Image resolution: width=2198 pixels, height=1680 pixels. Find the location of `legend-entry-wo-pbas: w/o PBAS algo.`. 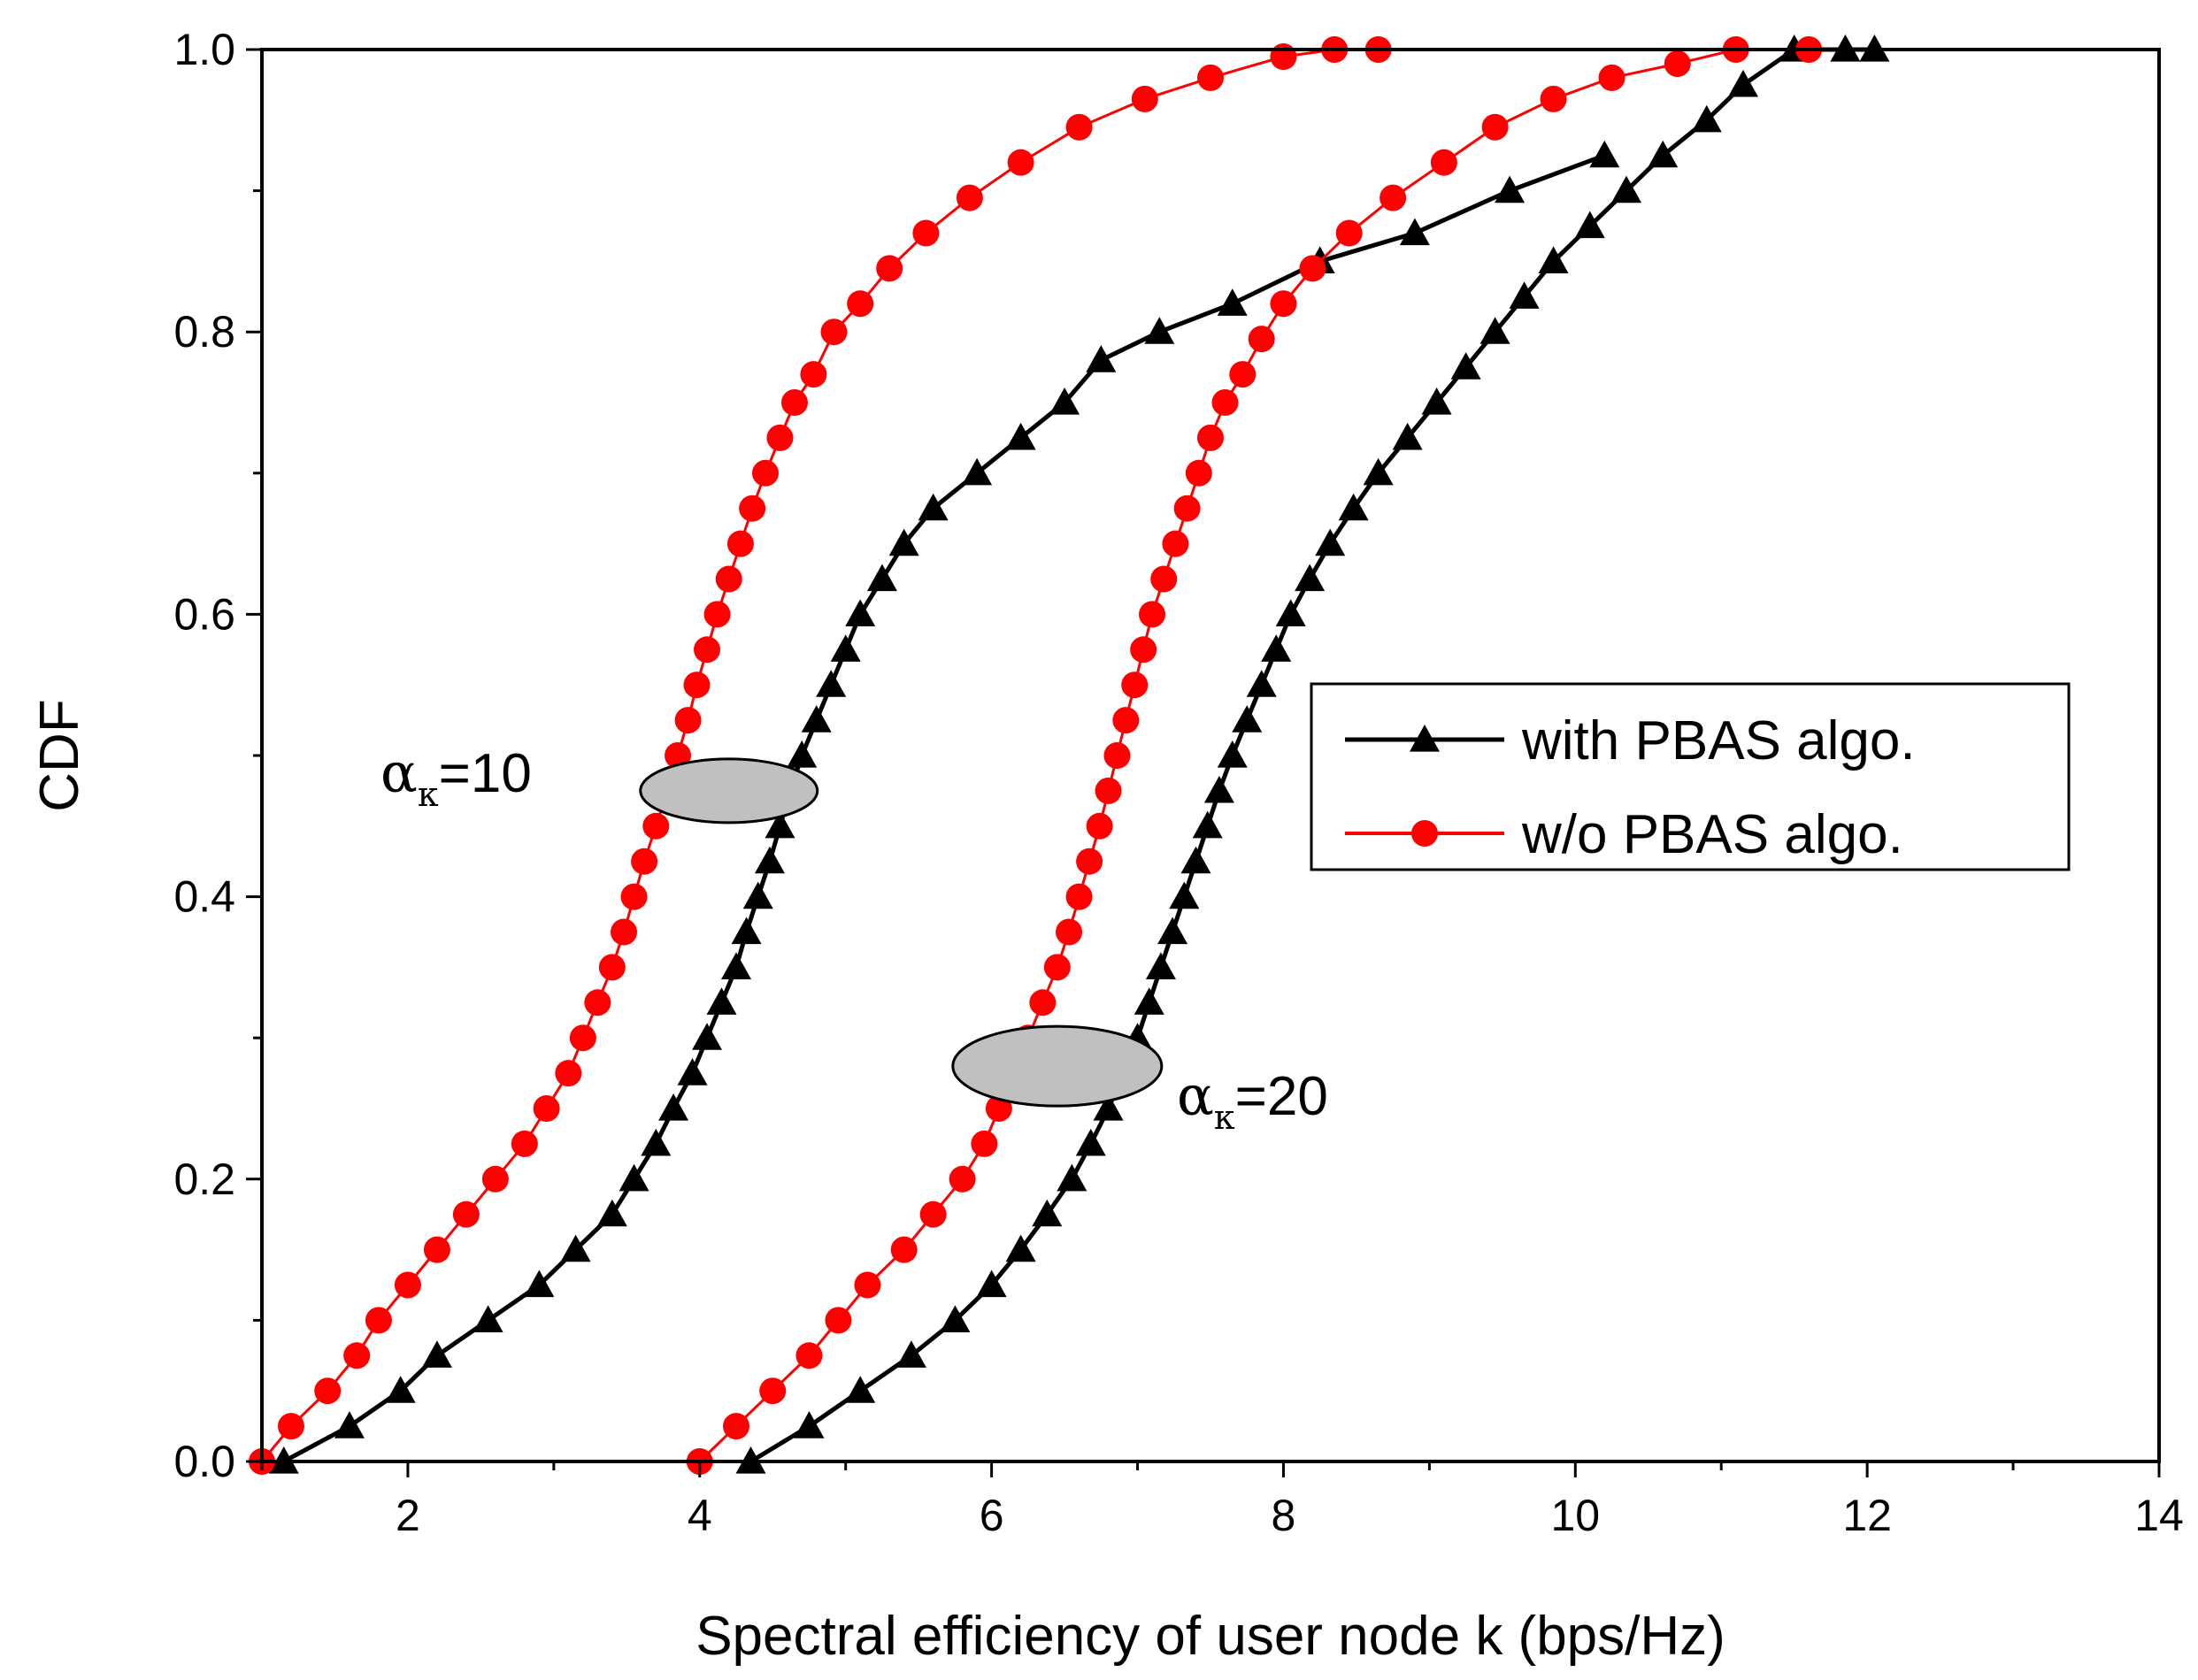

legend-entry-wo-pbas: w/o PBAS algo. is located at coordinates (1624, 834).